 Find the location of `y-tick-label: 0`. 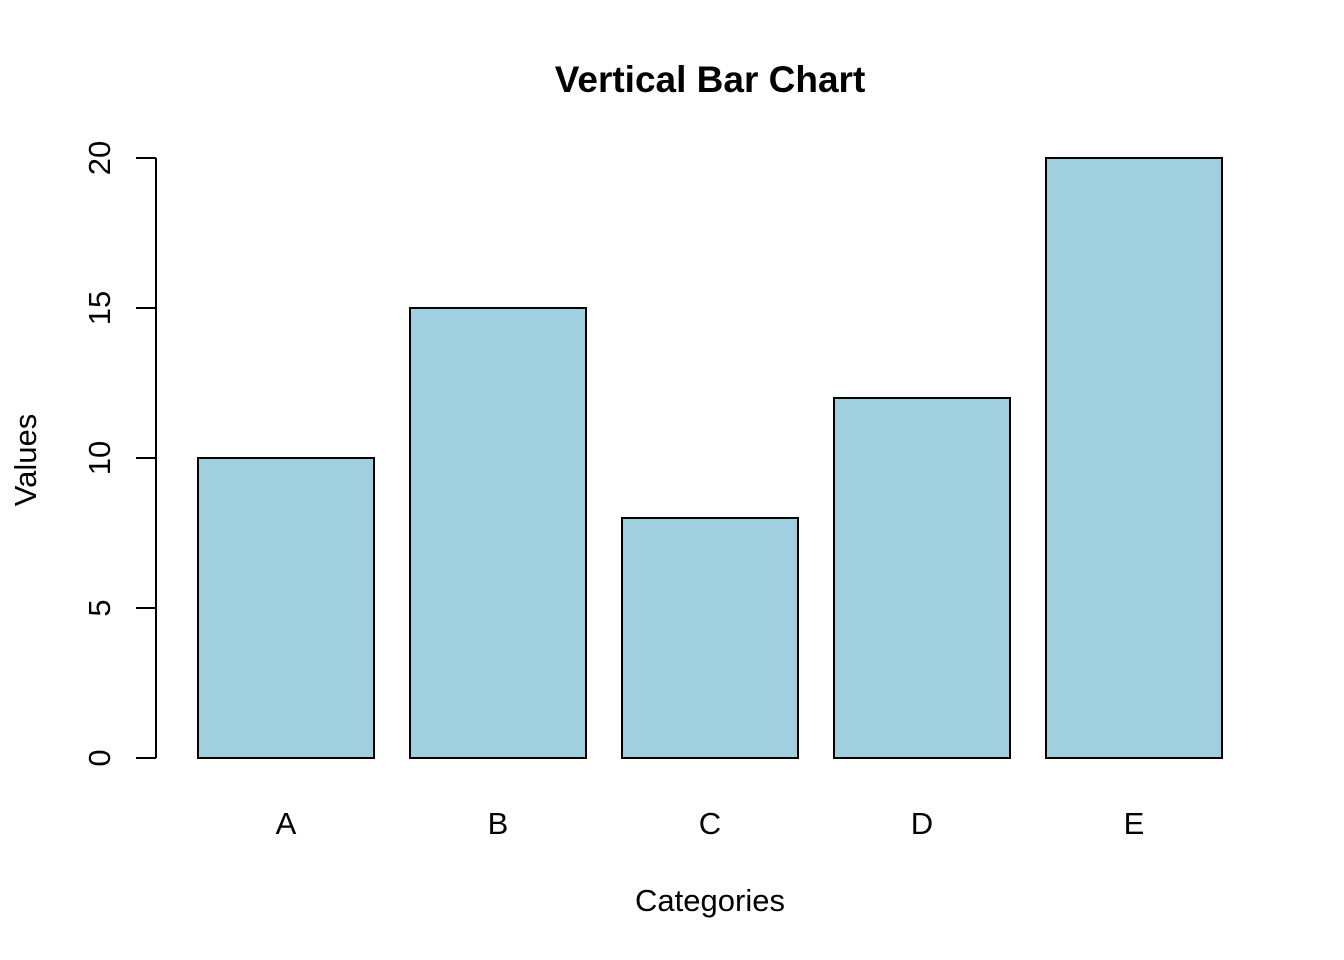

y-tick-label: 0 is located at coordinates (99, 757).